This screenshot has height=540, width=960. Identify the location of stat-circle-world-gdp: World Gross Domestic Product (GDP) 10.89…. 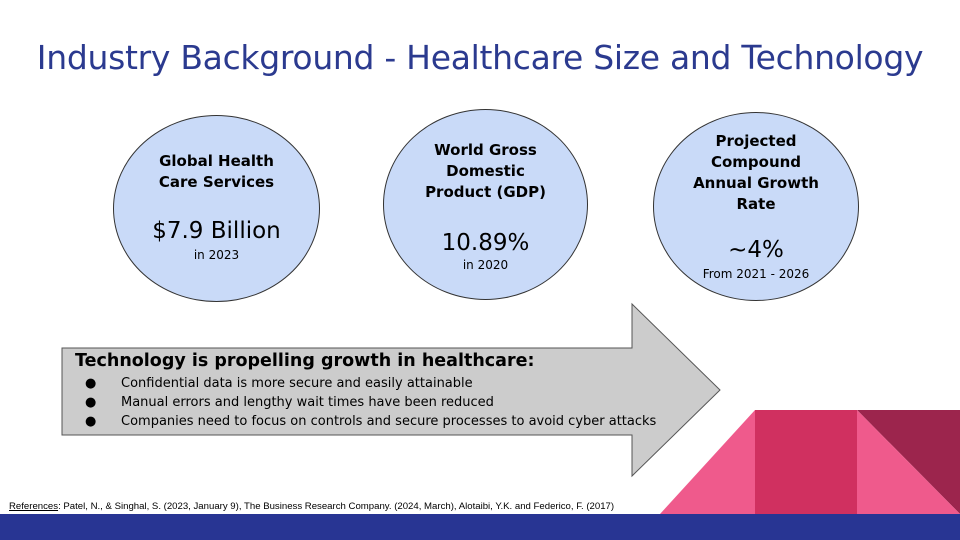
(485, 204).